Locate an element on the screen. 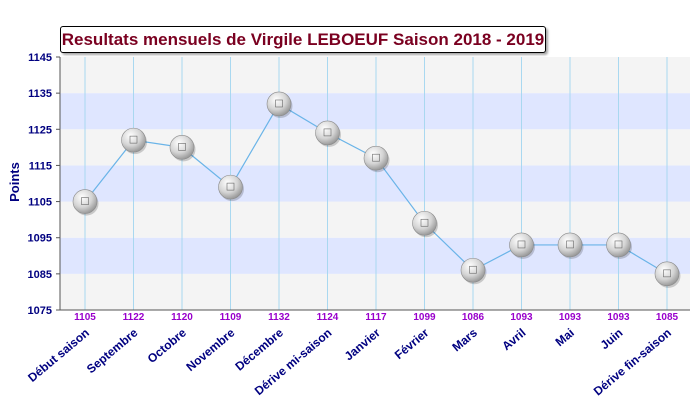  x-tick-label: Mars is located at coordinates (464, 339).